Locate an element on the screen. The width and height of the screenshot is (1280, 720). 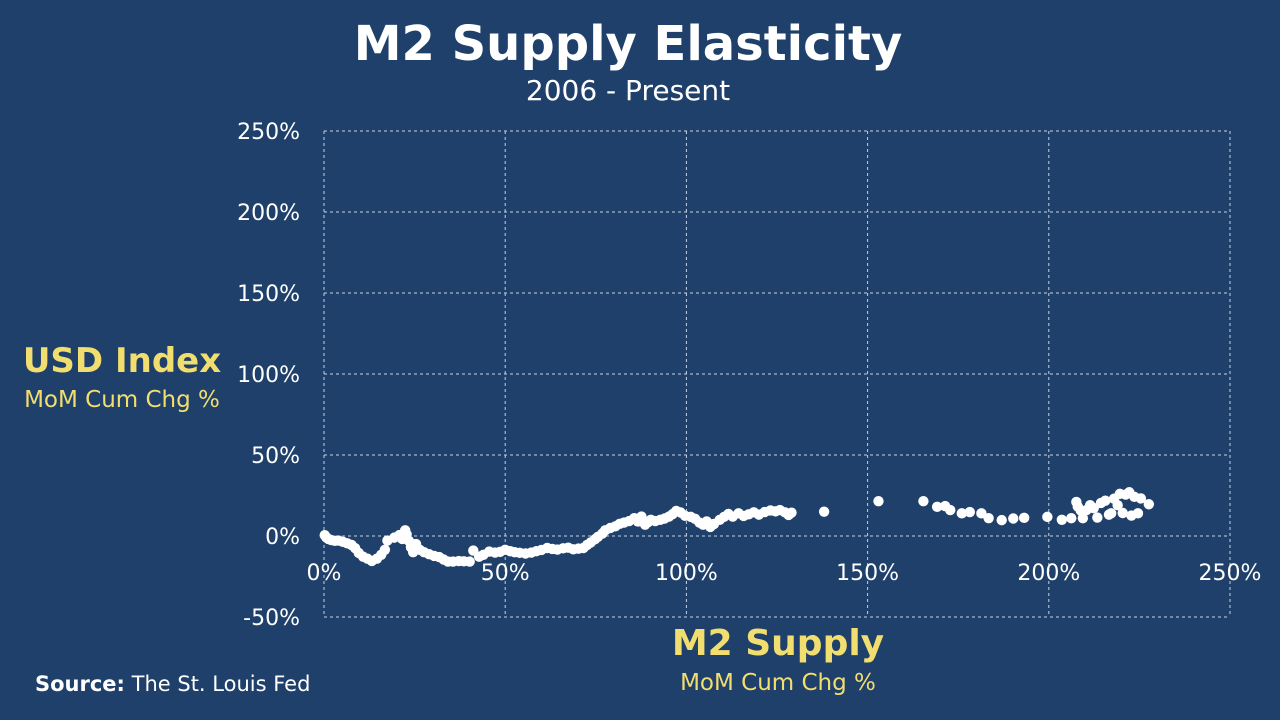
chart-subtitle: 2006 - Present is located at coordinates (628, 90).